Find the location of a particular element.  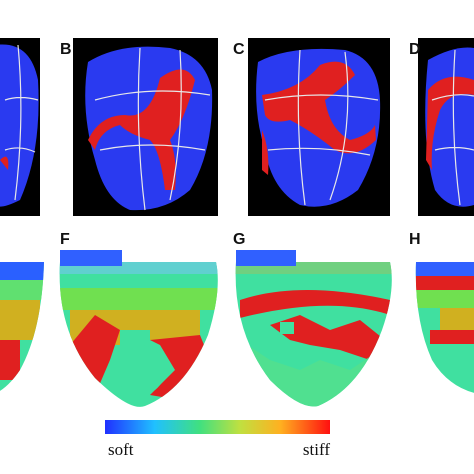

colorbar-max-label: stiff is located at coordinates (316, 449).